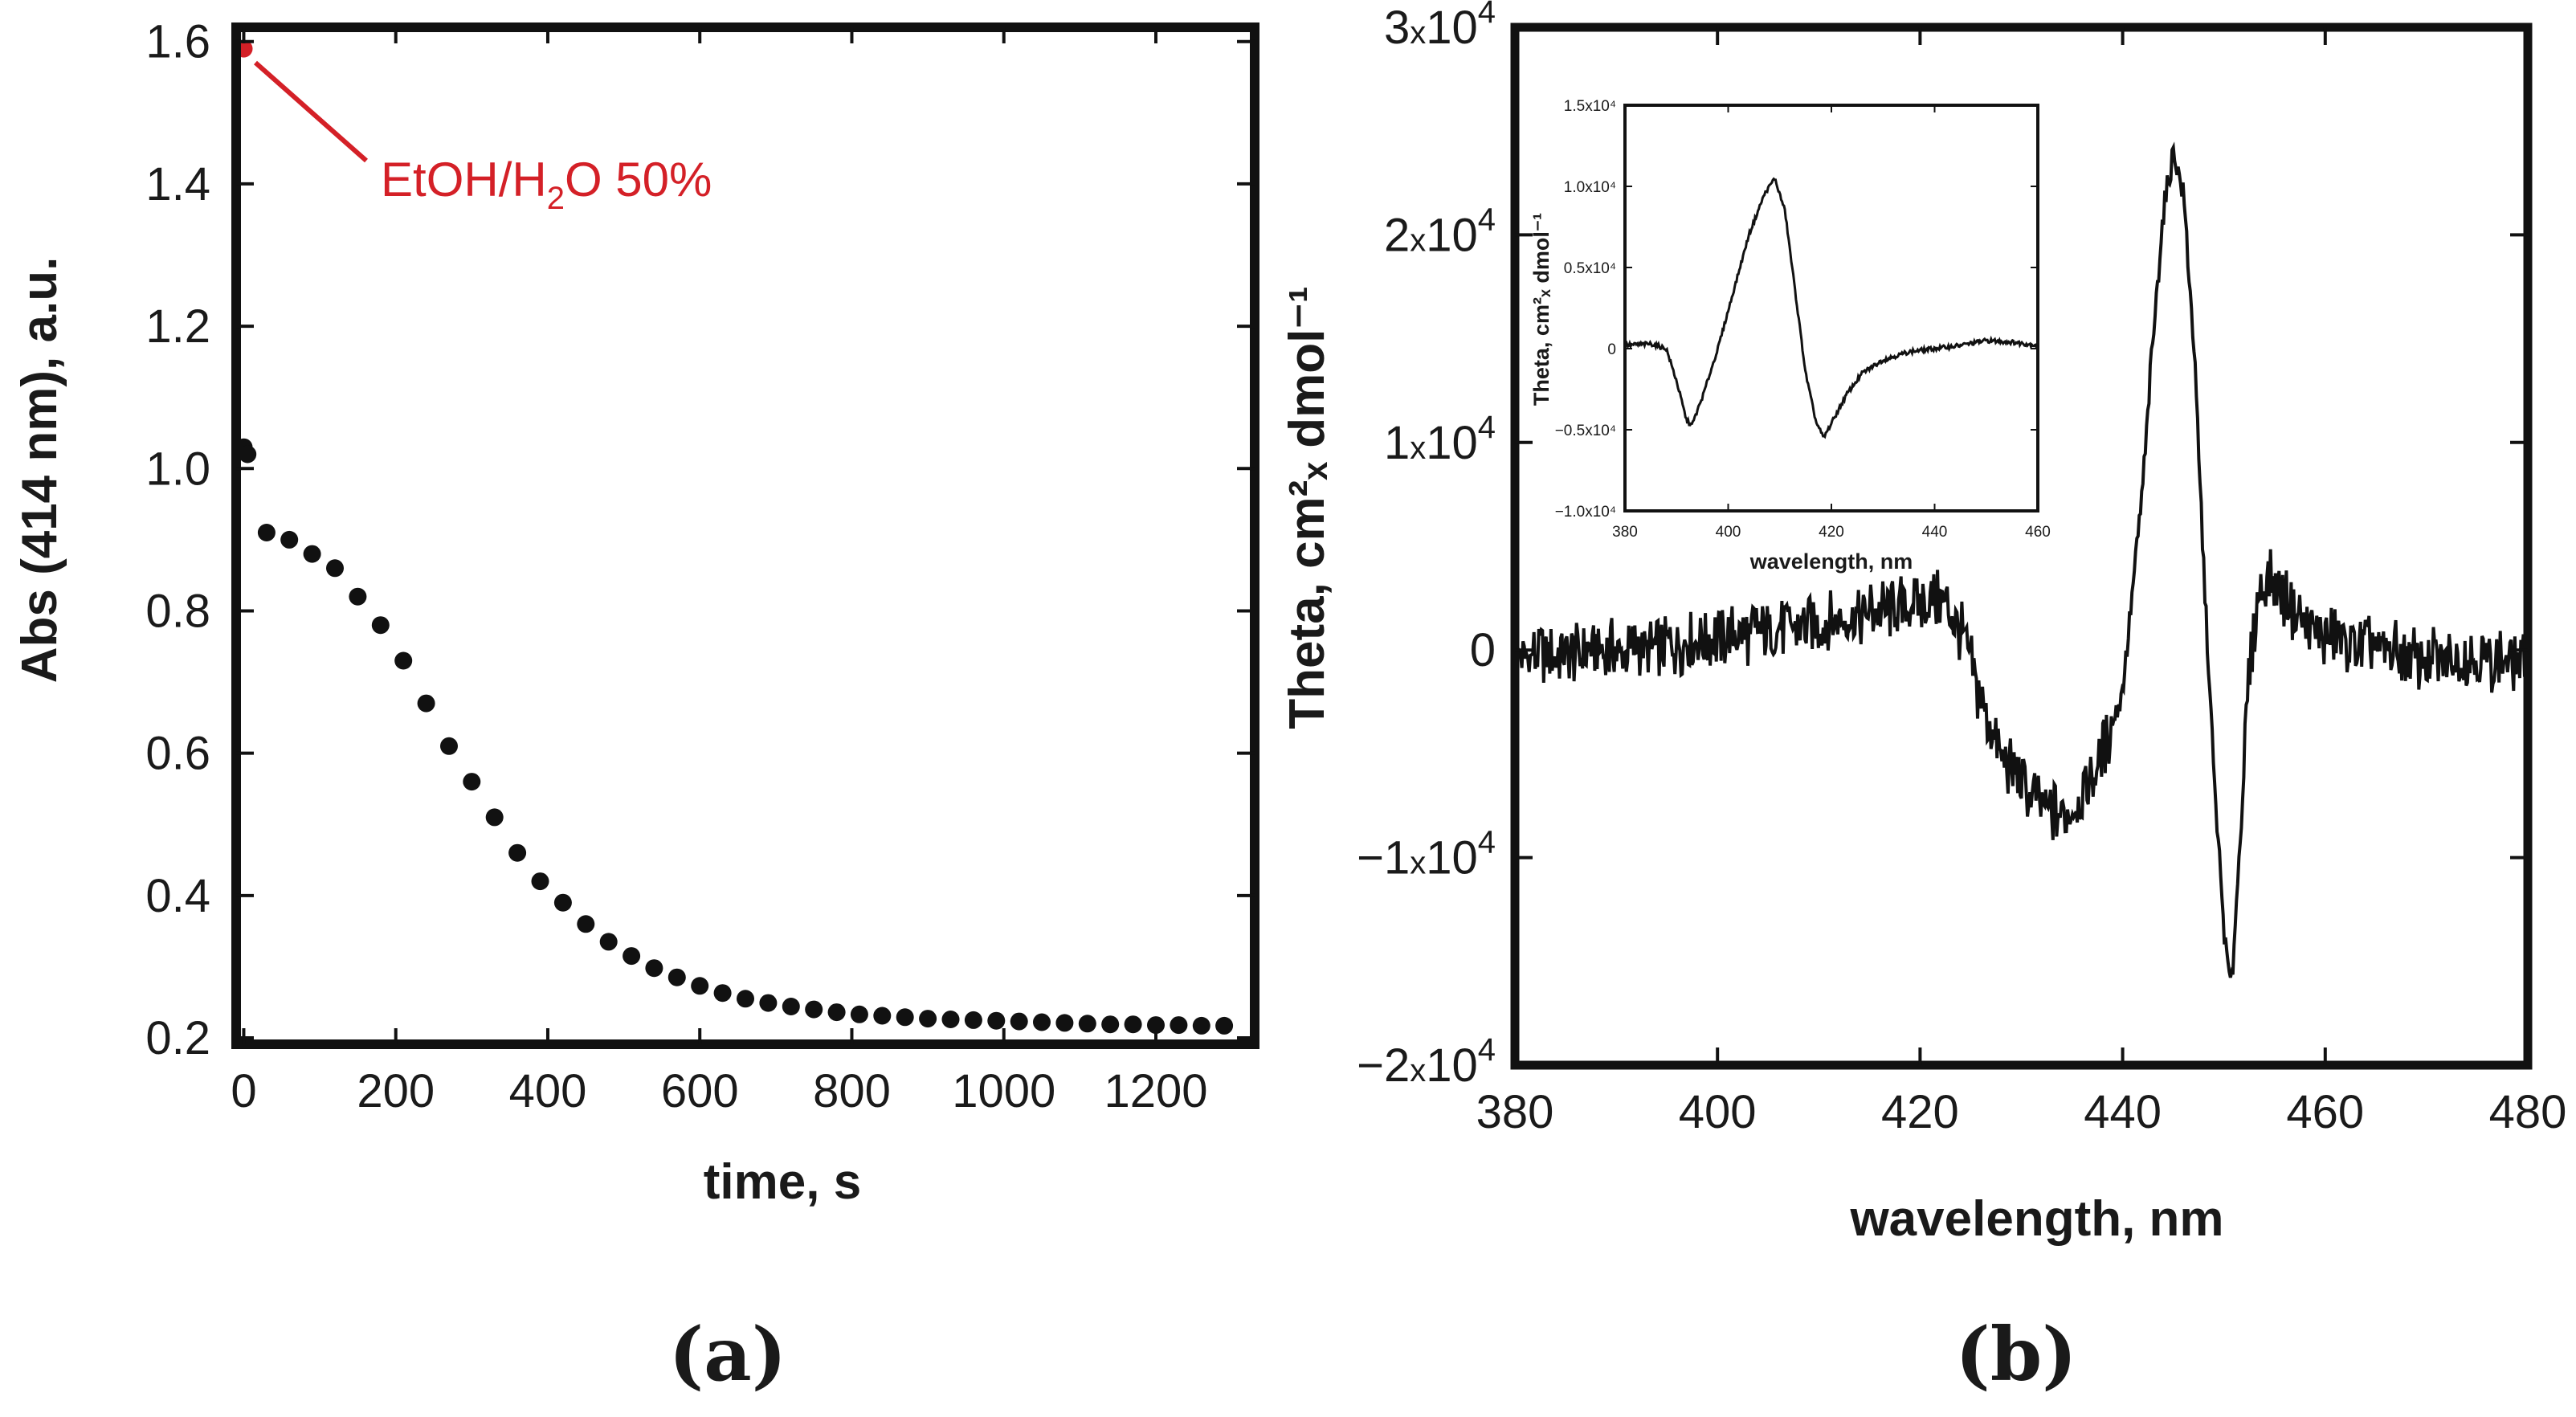  What do you see at coordinates (2038, 533) in the screenshot?
I see `inset-x-tick-label: 460` at bounding box center [2038, 533].